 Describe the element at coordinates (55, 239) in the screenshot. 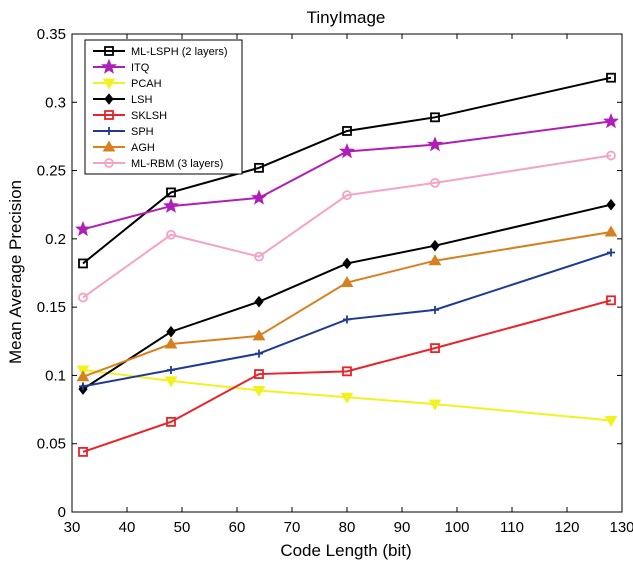

I see `y-tick-label: 0.2` at that location.